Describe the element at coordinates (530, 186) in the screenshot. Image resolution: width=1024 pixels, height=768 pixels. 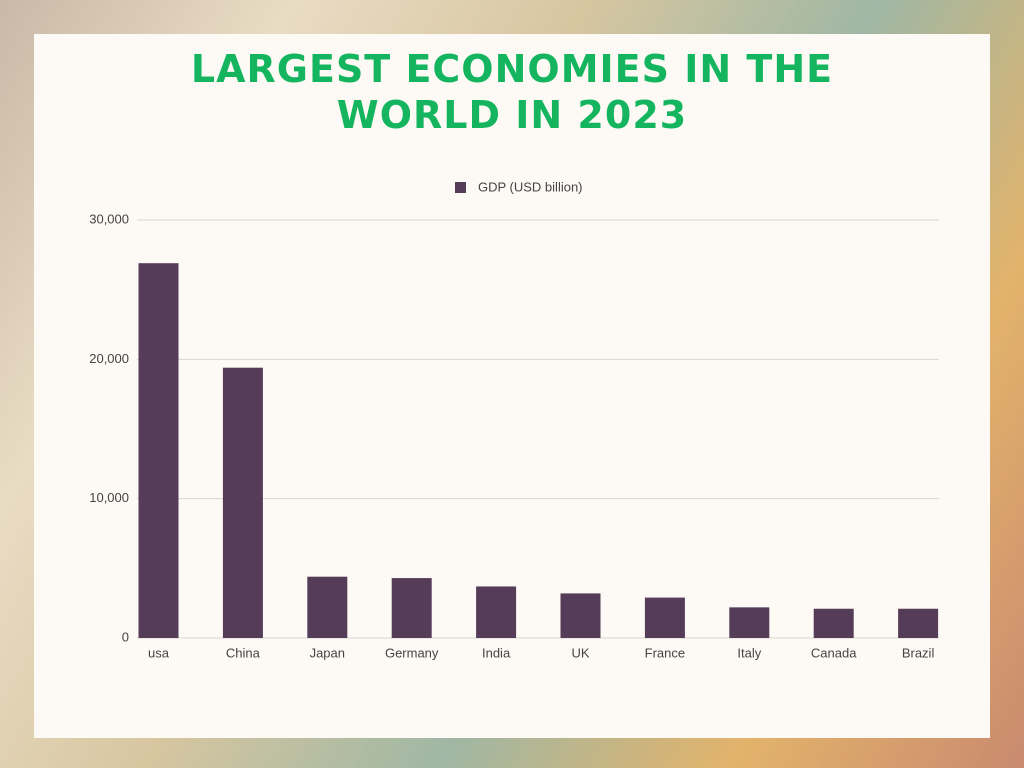
I see `legend-label: GDP (USD billion)` at that location.